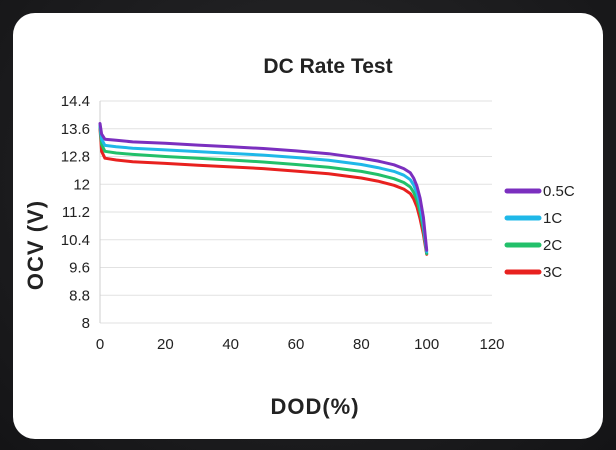 The width and height of the screenshot is (616, 450). I want to click on legend: 0.5C 1C 2C 3C, so click(539, 232).